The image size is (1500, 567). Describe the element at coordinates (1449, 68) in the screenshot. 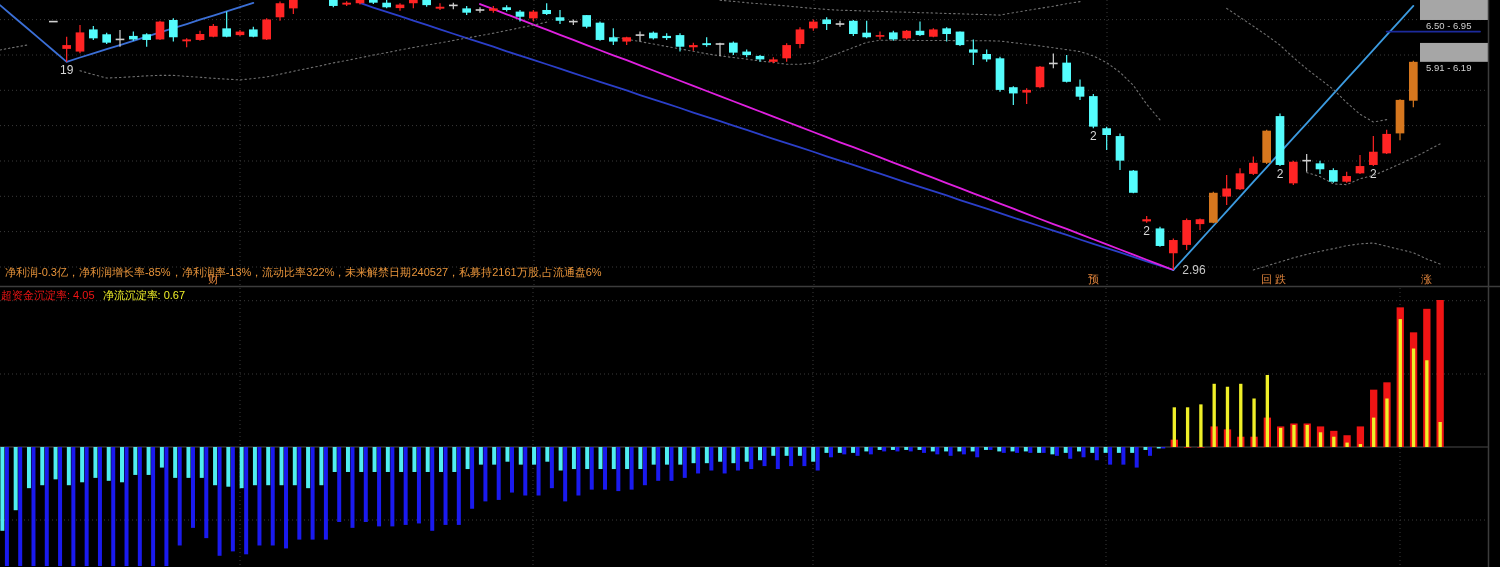

I see `band-label: 5.91 - 6.19` at that location.